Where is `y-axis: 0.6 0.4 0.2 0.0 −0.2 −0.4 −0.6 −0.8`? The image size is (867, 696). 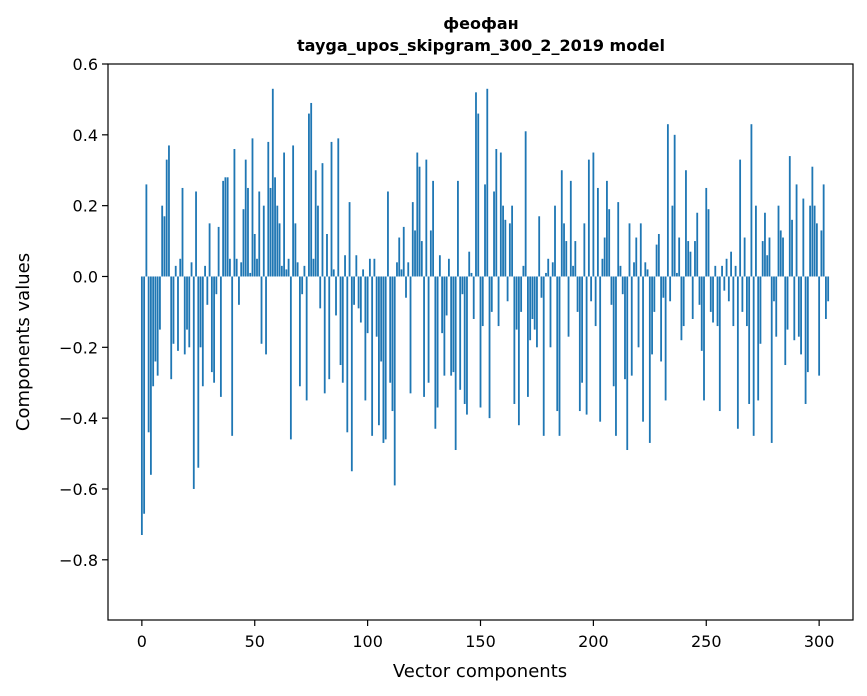 y-axis: 0.6 0.4 0.2 0.0 −0.2 −0.4 −0.6 −0.8 is located at coordinates (83, 312).